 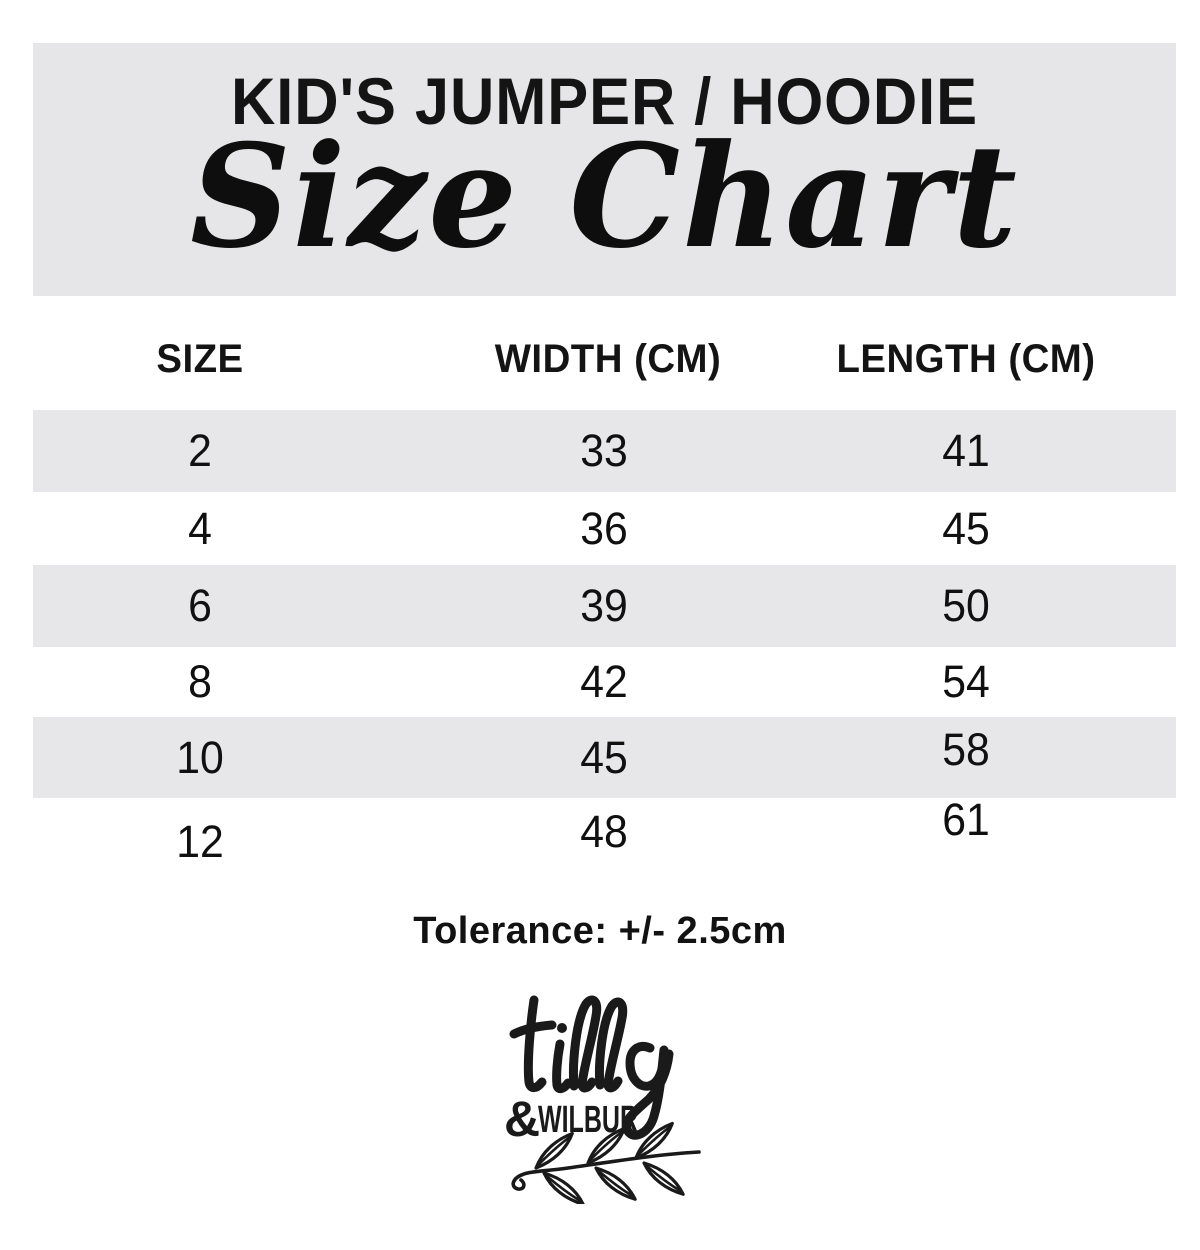 I want to click on width-cell: 45, so click(x=604, y=757).